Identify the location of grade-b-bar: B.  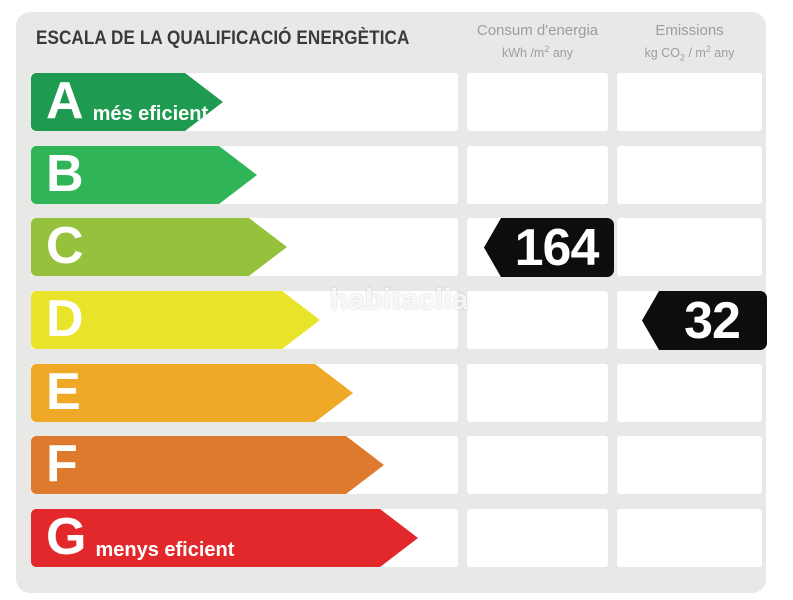
(144, 175).